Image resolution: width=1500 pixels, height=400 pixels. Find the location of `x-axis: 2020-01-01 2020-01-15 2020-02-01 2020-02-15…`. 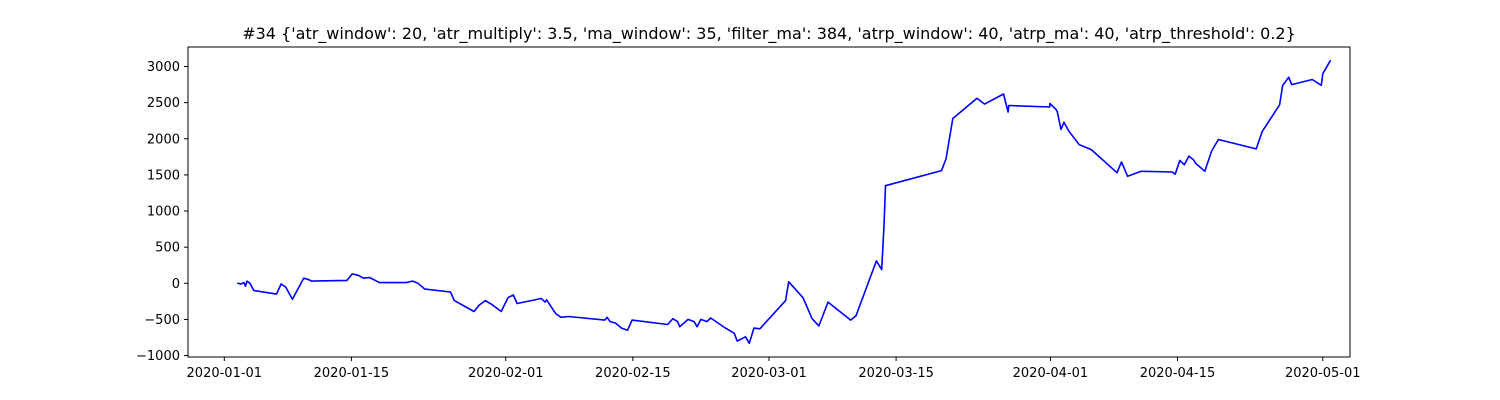

x-axis: 2020-01-01 2020-01-15 2020-02-01 2020-02-15… is located at coordinates (774, 369).